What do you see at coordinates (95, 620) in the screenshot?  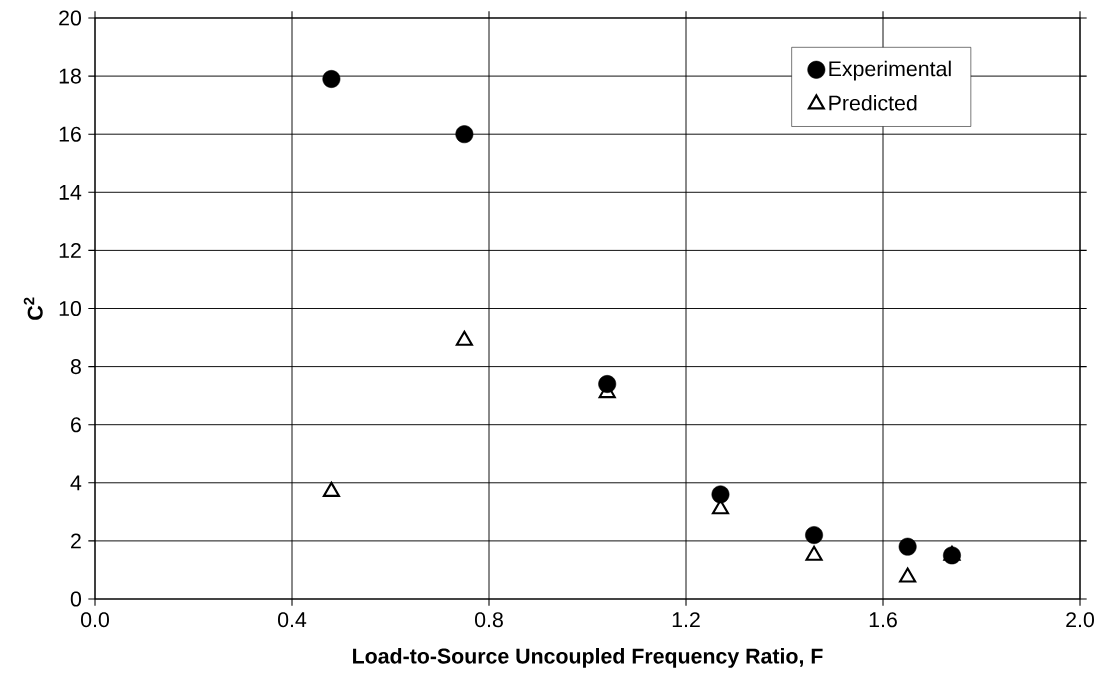 I see `x-tick-label: 0.0` at bounding box center [95, 620].